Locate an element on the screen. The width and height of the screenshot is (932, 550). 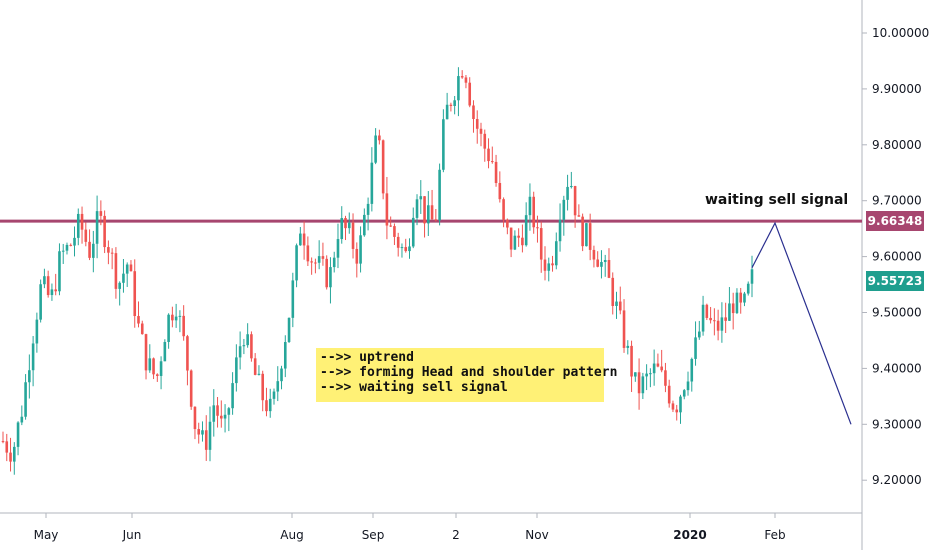
price-tick-label: 9.50000 is located at coordinates (897, 313).